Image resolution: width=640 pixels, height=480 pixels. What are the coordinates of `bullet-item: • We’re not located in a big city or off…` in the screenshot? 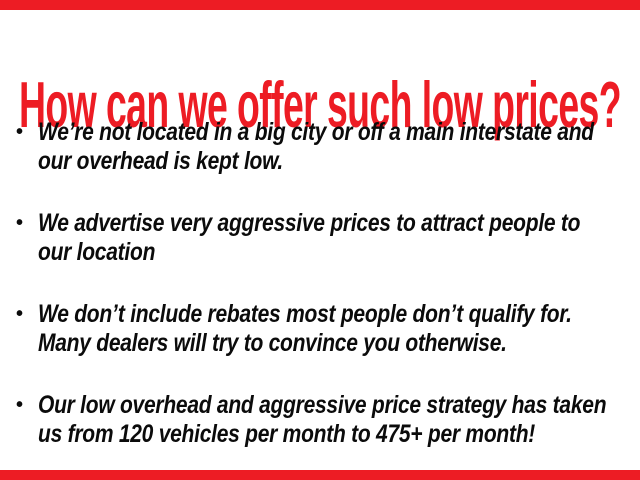 It's located at (321, 147).